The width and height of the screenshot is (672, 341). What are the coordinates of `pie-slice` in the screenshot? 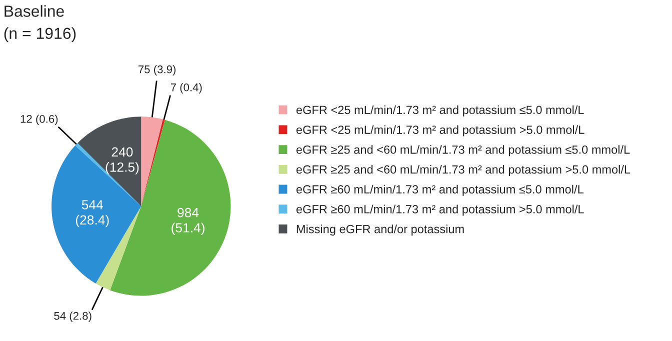 It's located at (97, 215).